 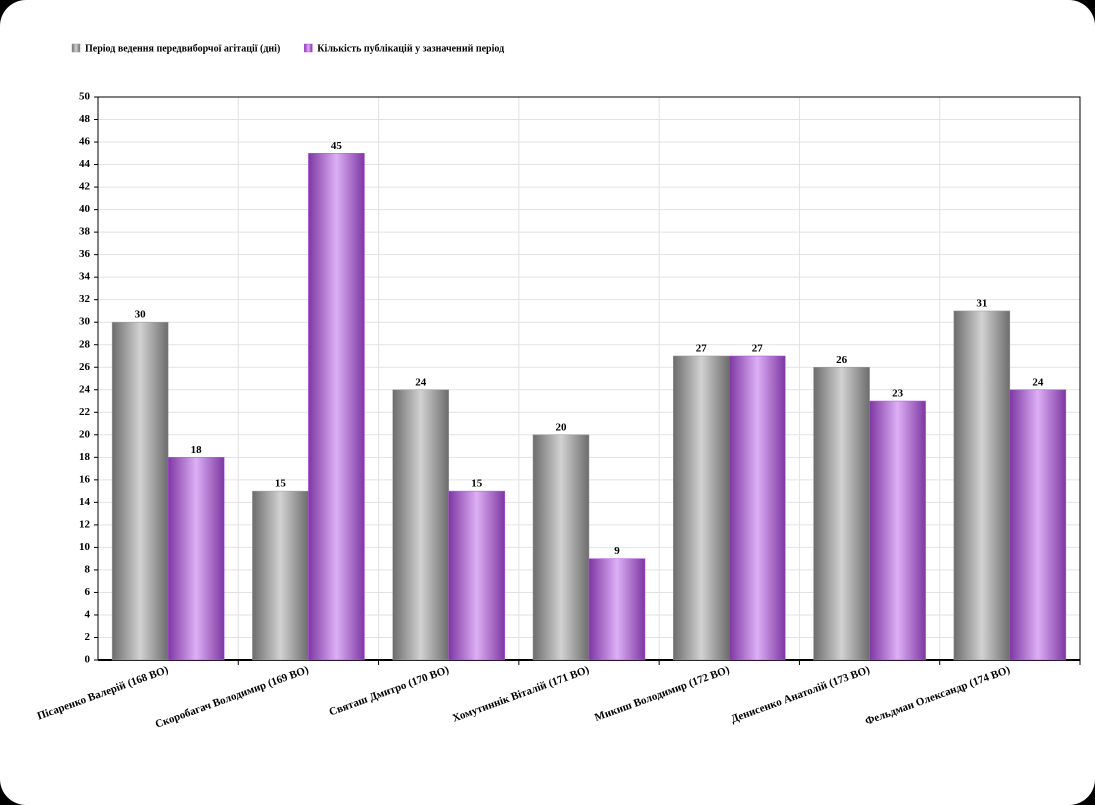 What do you see at coordinates (85, 142) in the screenshot?
I see `y-tick-label: 46` at bounding box center [85, 142].